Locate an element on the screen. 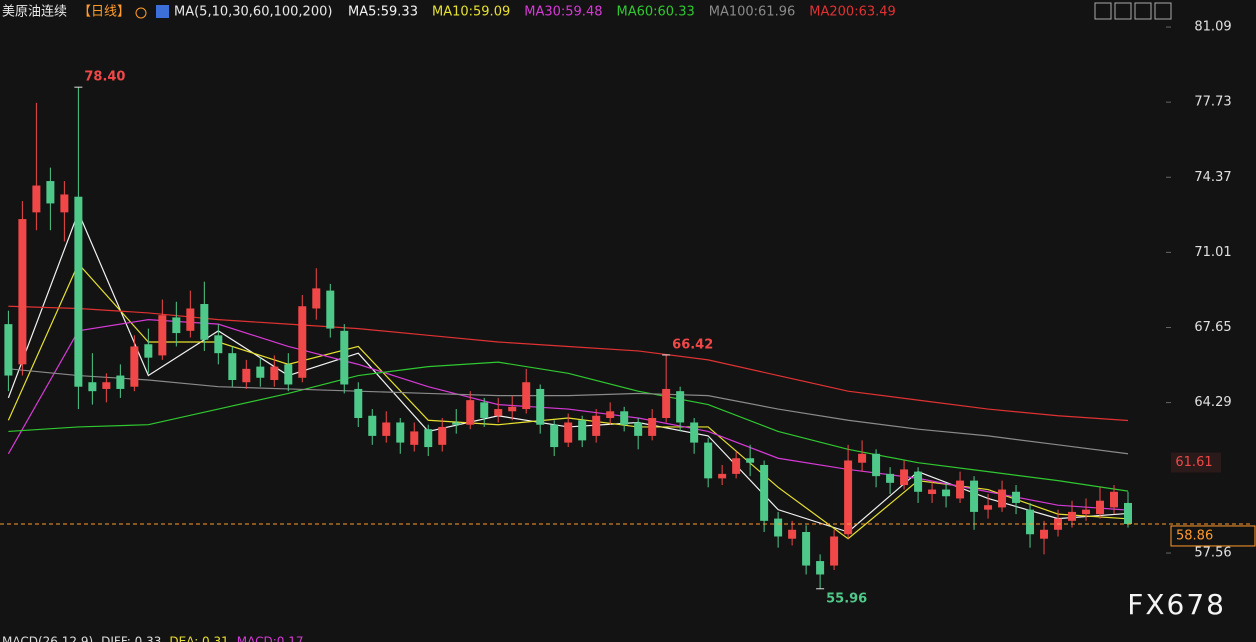  footer-text: MACD:0.17 is located at coordinates (270, 638).